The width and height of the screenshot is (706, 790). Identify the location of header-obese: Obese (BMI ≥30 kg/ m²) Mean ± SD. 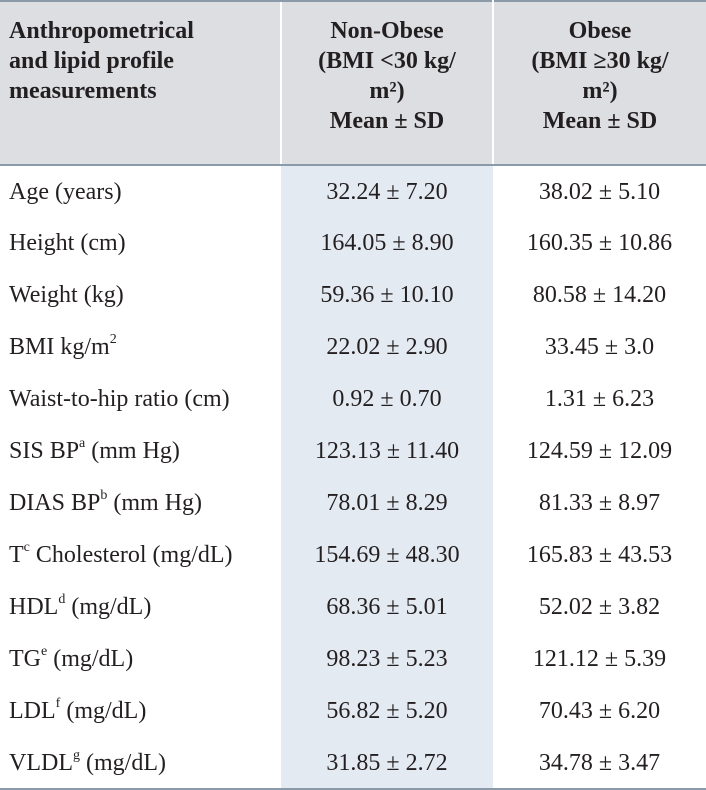
(599, 83).